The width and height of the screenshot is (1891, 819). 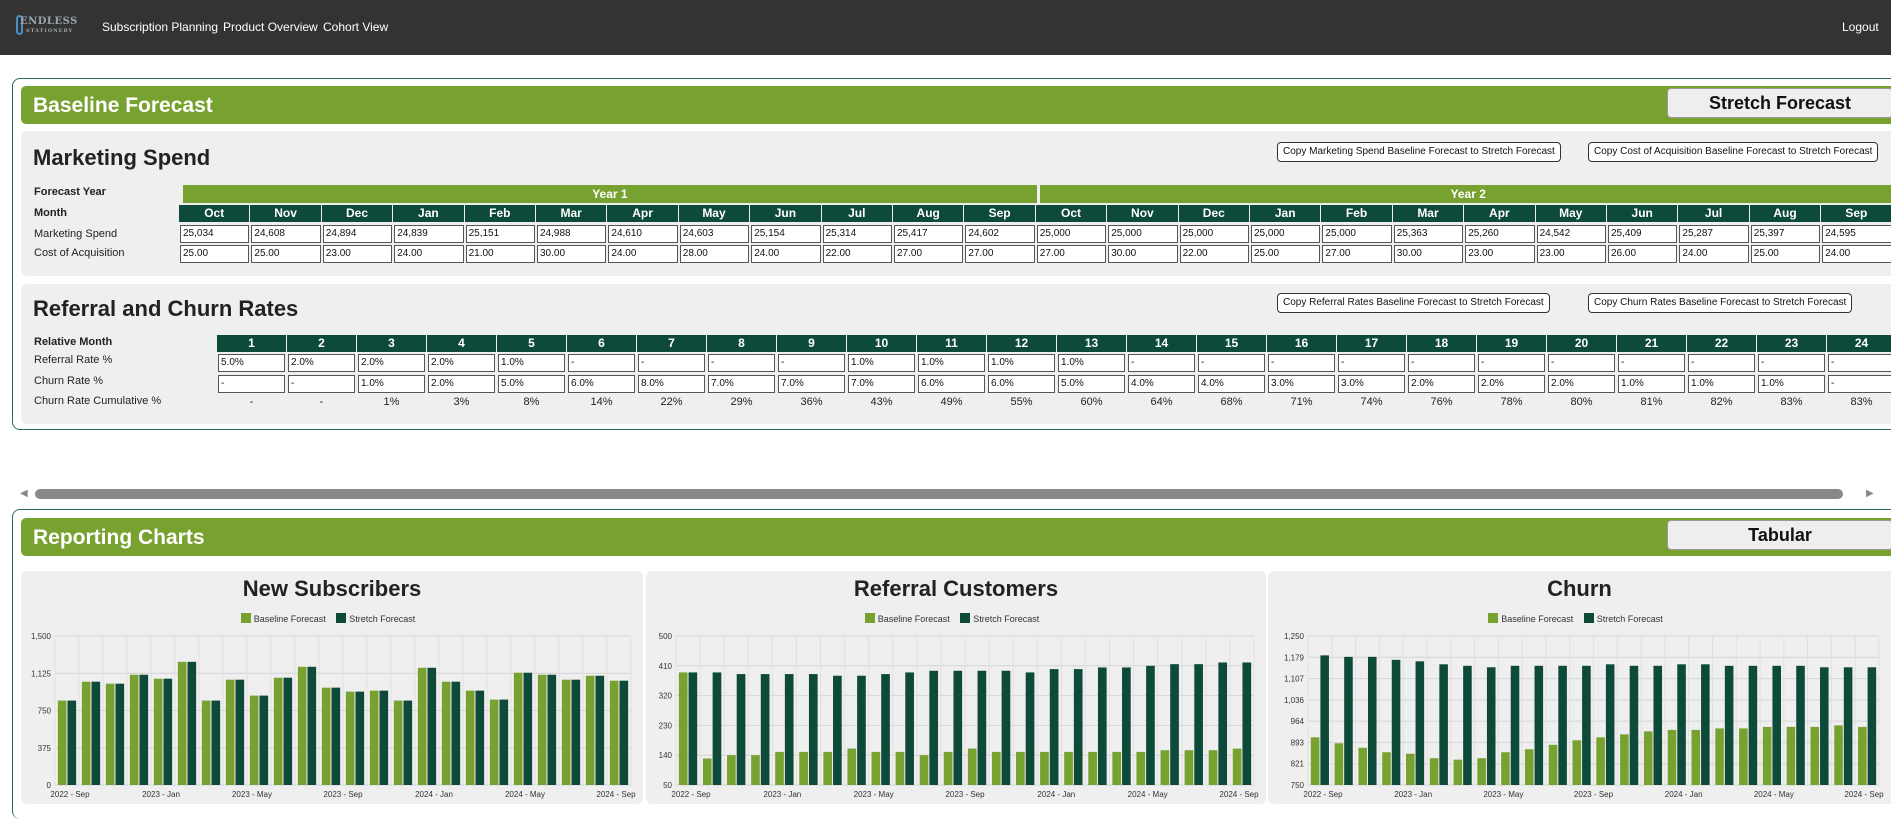 What do you see at coordinates (1643, 254) in the screenshot?
I see `cost-of-acquisition-input: 26.00` at bounding box center [1643, 254].